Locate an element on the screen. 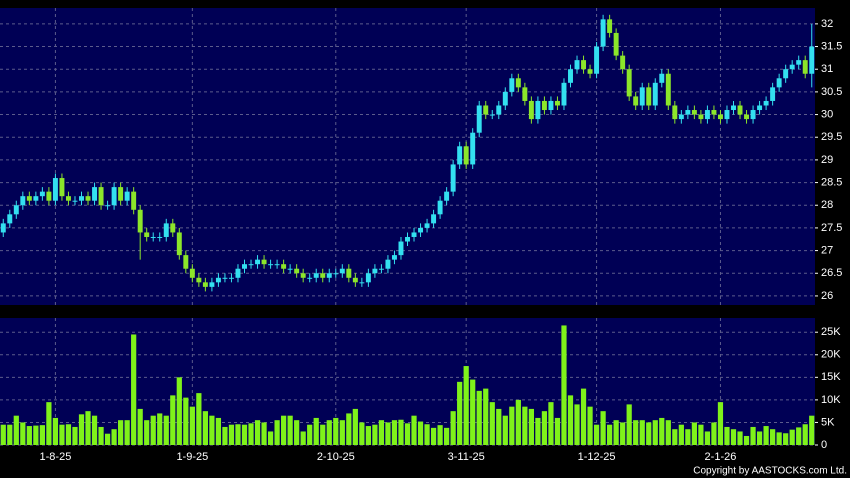  y-tick-label: 15K is located at coordinates (831, 377).